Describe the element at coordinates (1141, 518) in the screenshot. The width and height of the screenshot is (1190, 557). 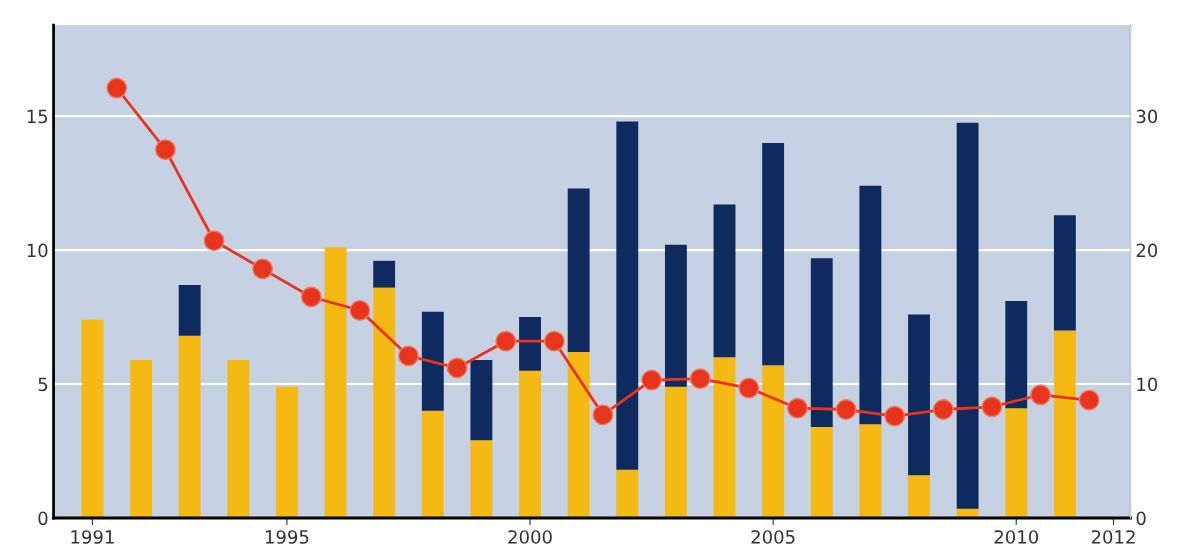
I see `y2-tick-label: 0` at that location.